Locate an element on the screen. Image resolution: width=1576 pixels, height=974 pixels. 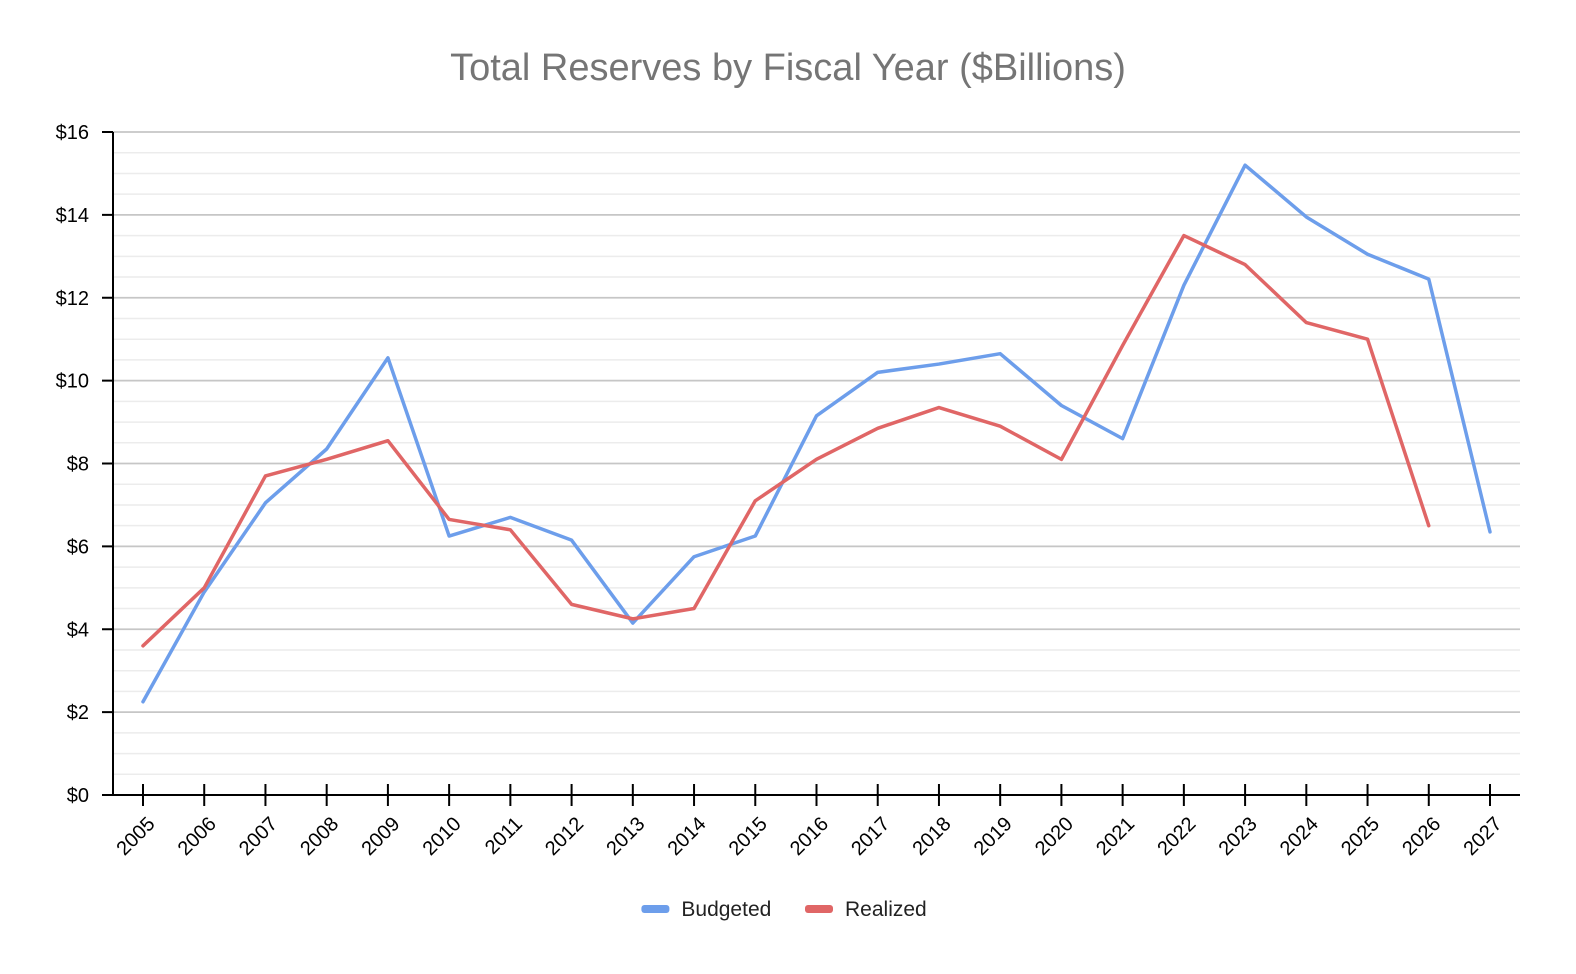
y-tick-label: $16 is located at coordinates (72, 133).